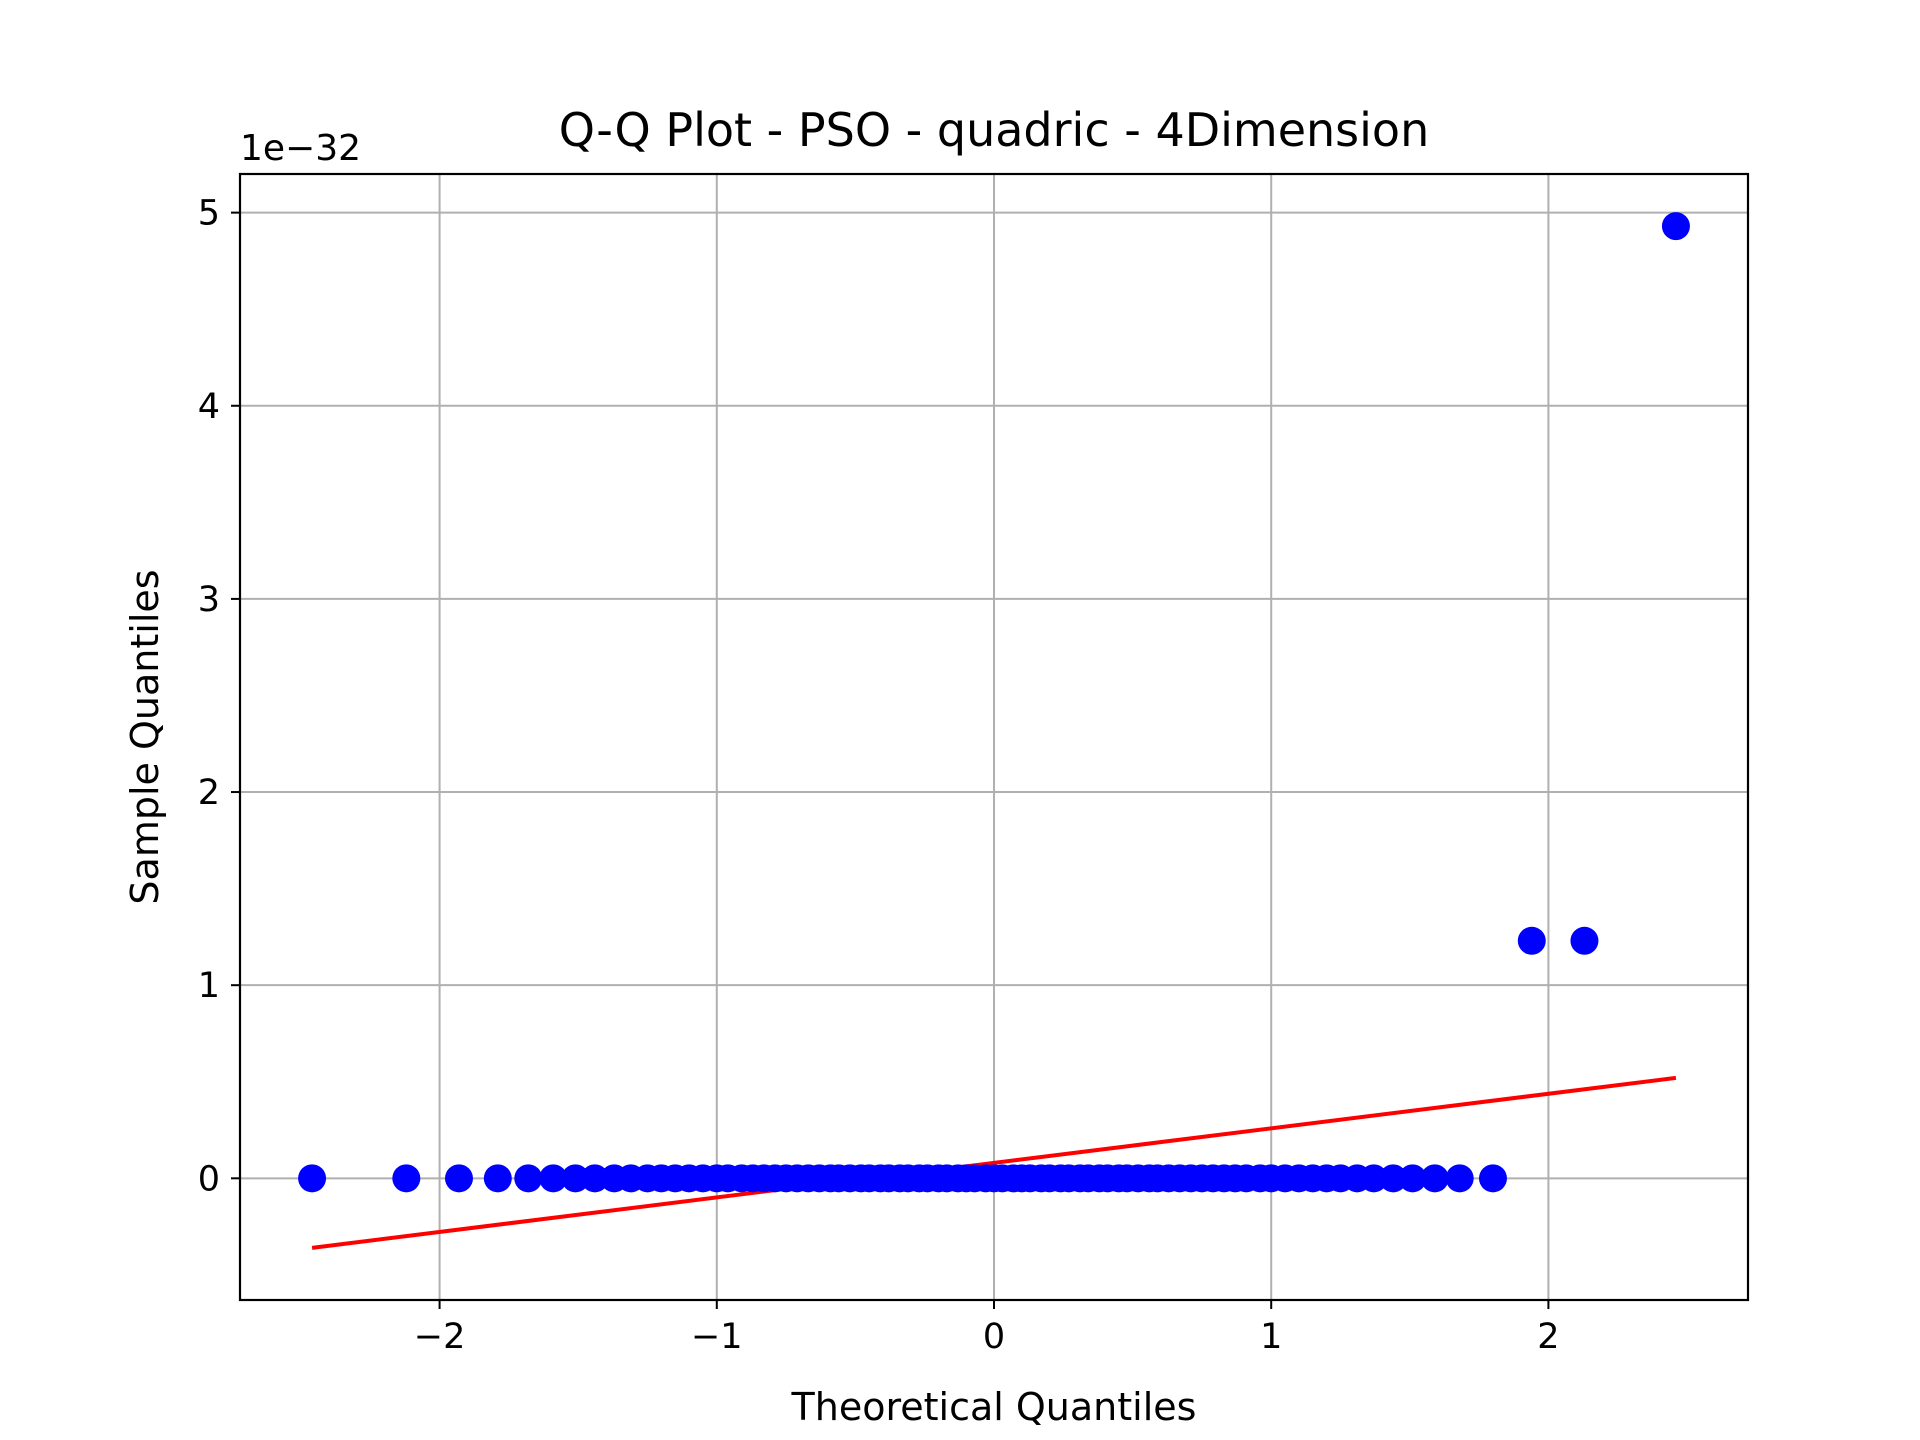 This screenshot has height=1440, width=1920. Describe the element at coordinates (440, 1337) in the screenshot. I see `x-tick-label: −2` at that location.